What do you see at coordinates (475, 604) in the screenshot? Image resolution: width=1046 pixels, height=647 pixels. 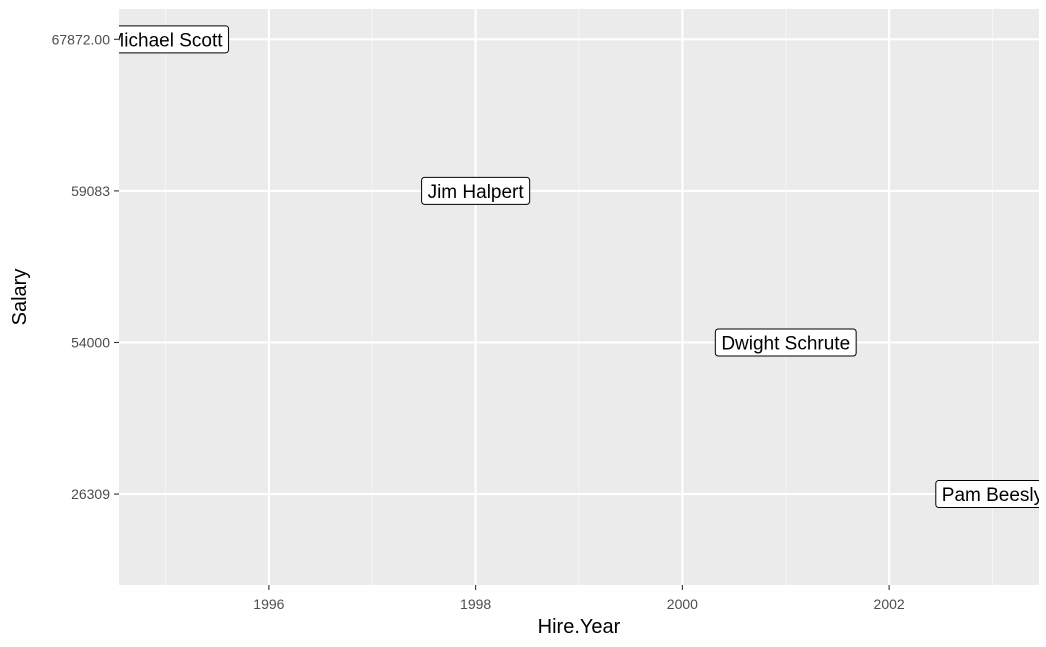 I see `x-tick-label: 1998` at bounding box center [475, 604].